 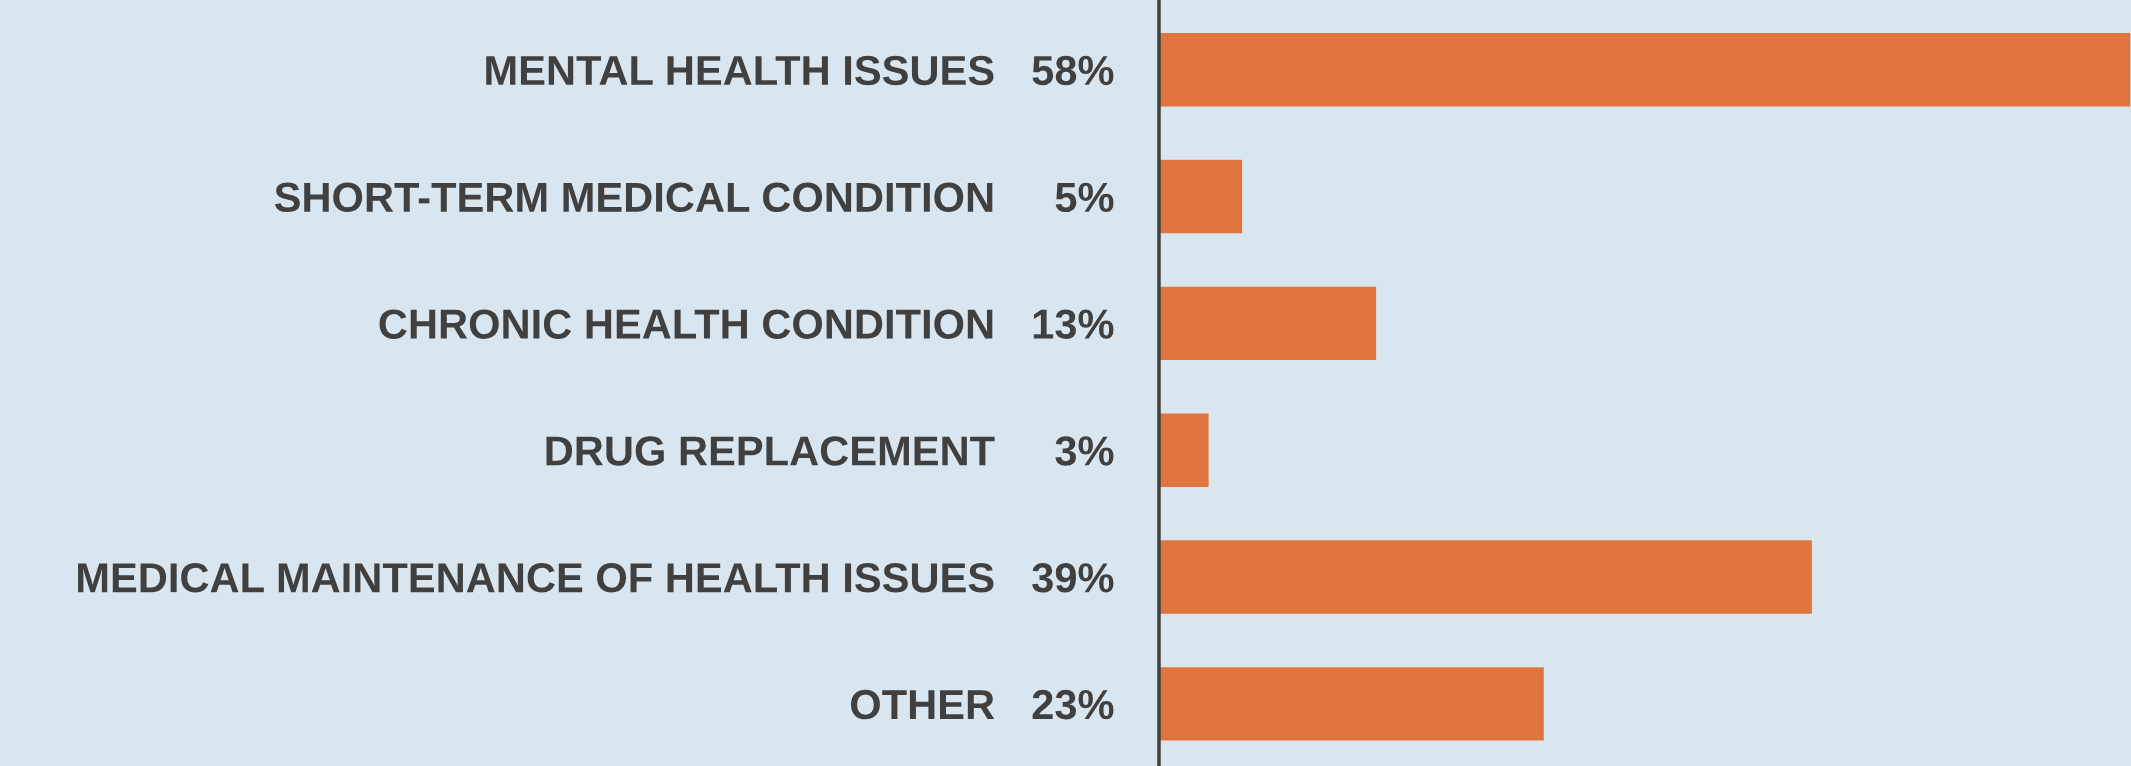 What do you see at coordinates (1084, 197) in the screenshot?
I see `data-label: 5%` at bounding box center [1084, 197].